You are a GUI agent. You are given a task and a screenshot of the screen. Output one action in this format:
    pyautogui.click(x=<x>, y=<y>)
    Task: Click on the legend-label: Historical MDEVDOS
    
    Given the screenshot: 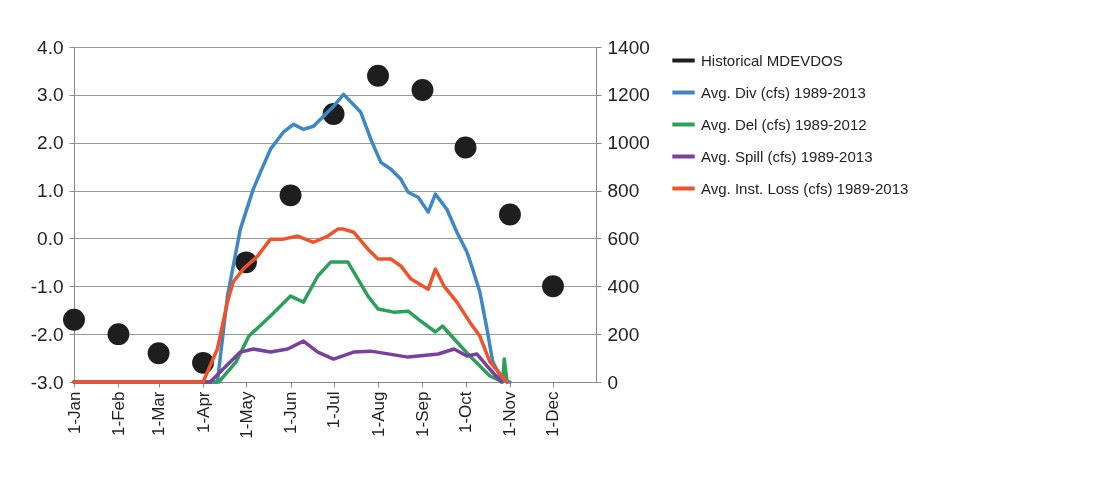 What is the action you would take?
    pyautogui.click(x=772, y=60)
    